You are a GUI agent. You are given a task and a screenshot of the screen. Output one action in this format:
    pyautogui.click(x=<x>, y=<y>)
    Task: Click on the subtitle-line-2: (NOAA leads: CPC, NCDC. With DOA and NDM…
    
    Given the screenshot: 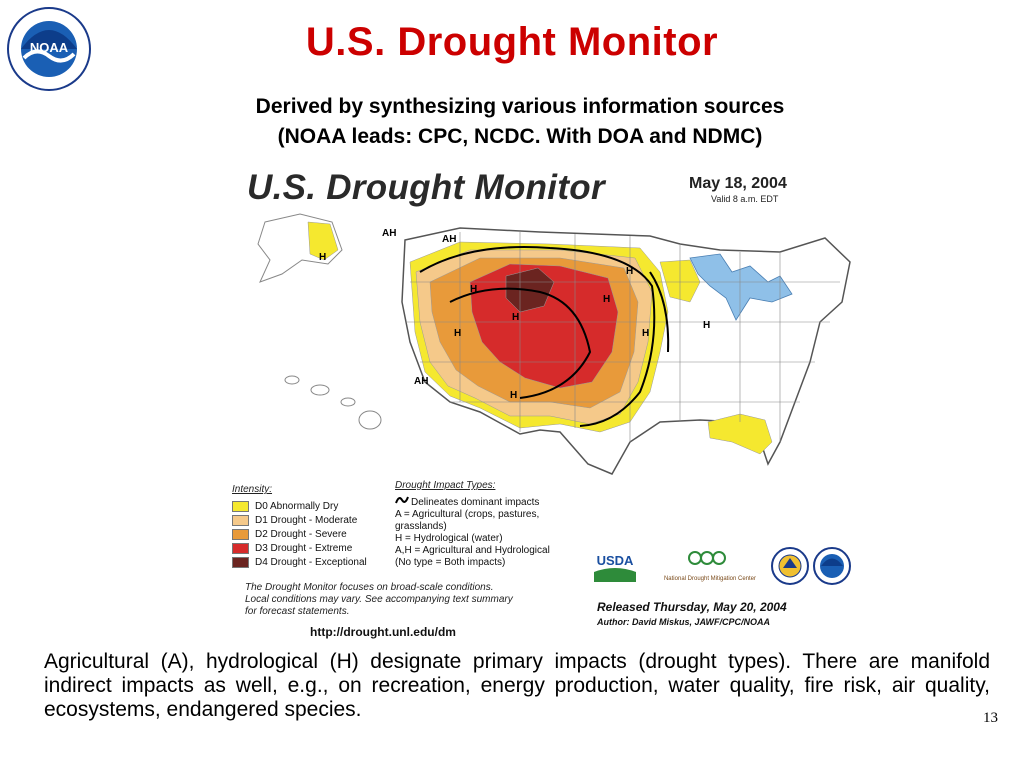 What is the action you would take?
    pyautogui.click(x=520, y=136)
    